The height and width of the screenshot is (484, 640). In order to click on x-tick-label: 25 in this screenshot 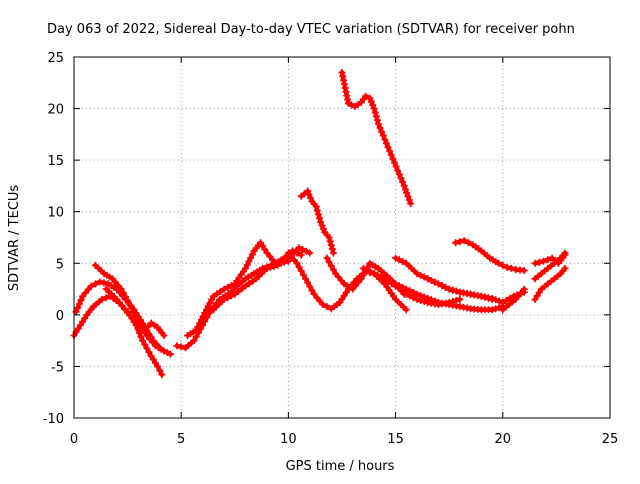, I will do `click(610, 439)`.